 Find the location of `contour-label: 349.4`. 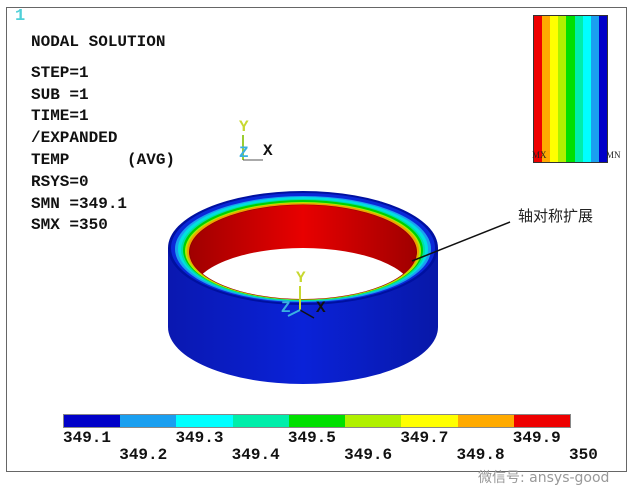

contour-label: 349.4 is located at coordinates (255, 455).